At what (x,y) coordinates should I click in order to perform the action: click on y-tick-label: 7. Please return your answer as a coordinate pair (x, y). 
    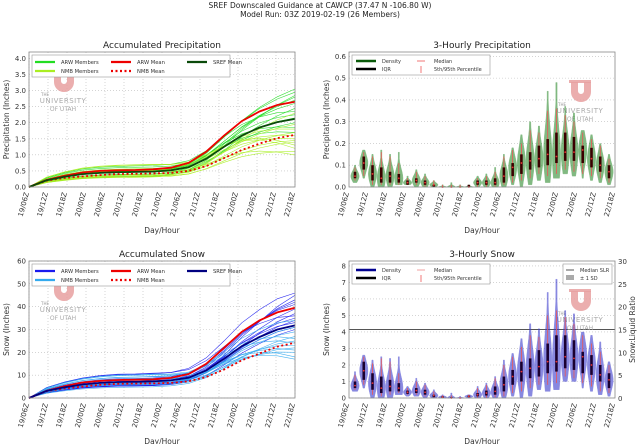
    Looking at the image, I should click on (344, 283).